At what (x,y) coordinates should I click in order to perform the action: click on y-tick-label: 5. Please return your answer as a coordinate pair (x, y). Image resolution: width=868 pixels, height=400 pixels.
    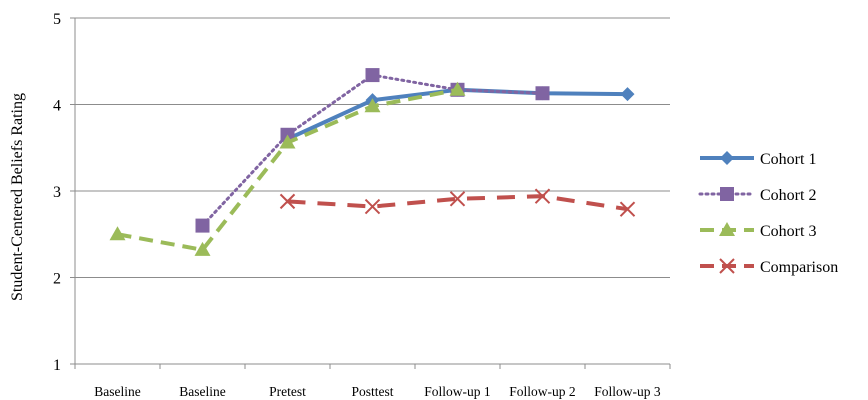
    Looking at the image, I should click on (57, 19).